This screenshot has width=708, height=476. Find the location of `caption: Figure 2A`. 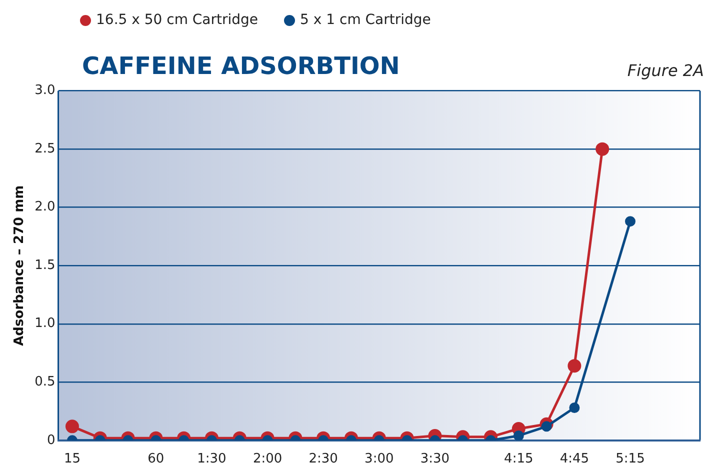

caption: Figure 2A is located at coordinates (665, 70).